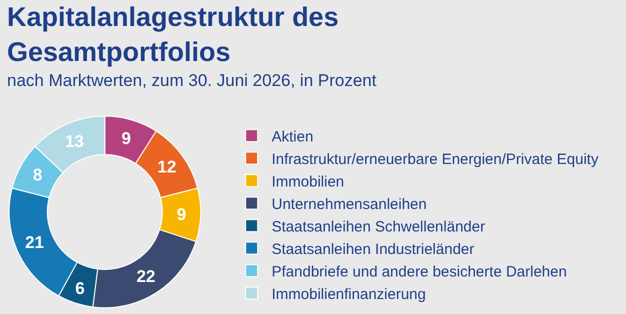 This screenshot has height=314, width=626. What do you see at coordinates (349, 294) in the screenshot?
I see `legend-label: Immobilienfinanzierung` at bounding box center [349, 294].